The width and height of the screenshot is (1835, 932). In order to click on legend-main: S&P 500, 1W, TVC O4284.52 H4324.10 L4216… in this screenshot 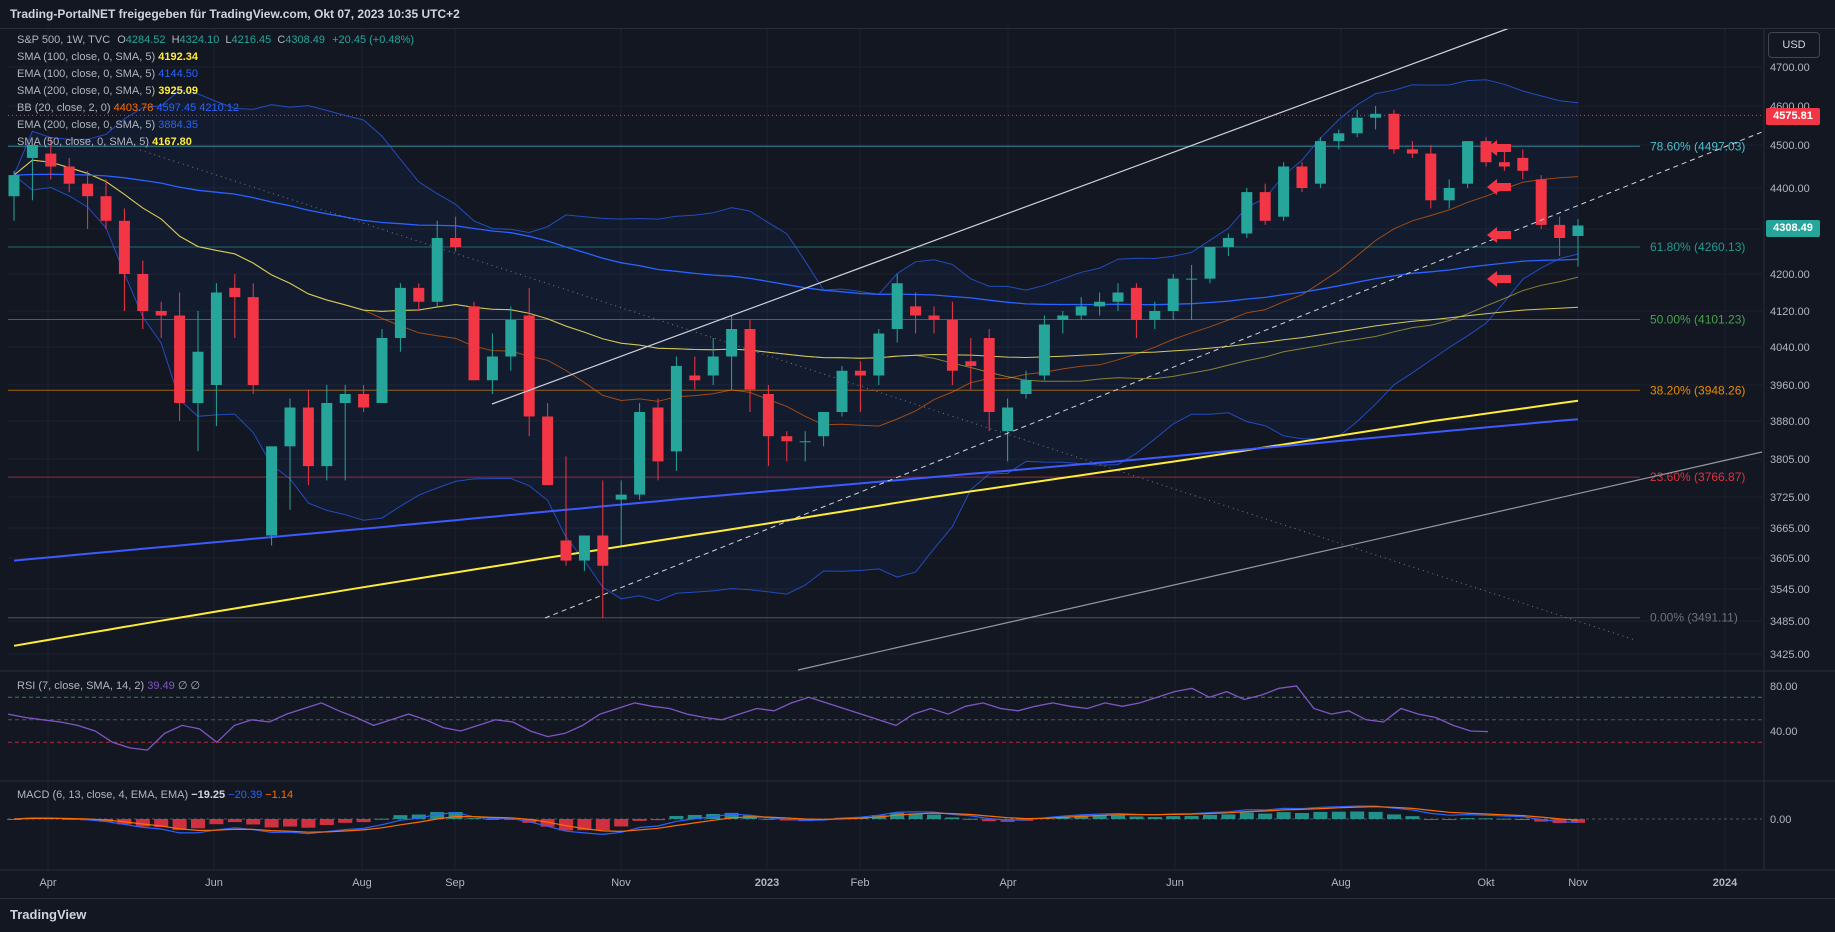, I will do `click(215, 40)`.